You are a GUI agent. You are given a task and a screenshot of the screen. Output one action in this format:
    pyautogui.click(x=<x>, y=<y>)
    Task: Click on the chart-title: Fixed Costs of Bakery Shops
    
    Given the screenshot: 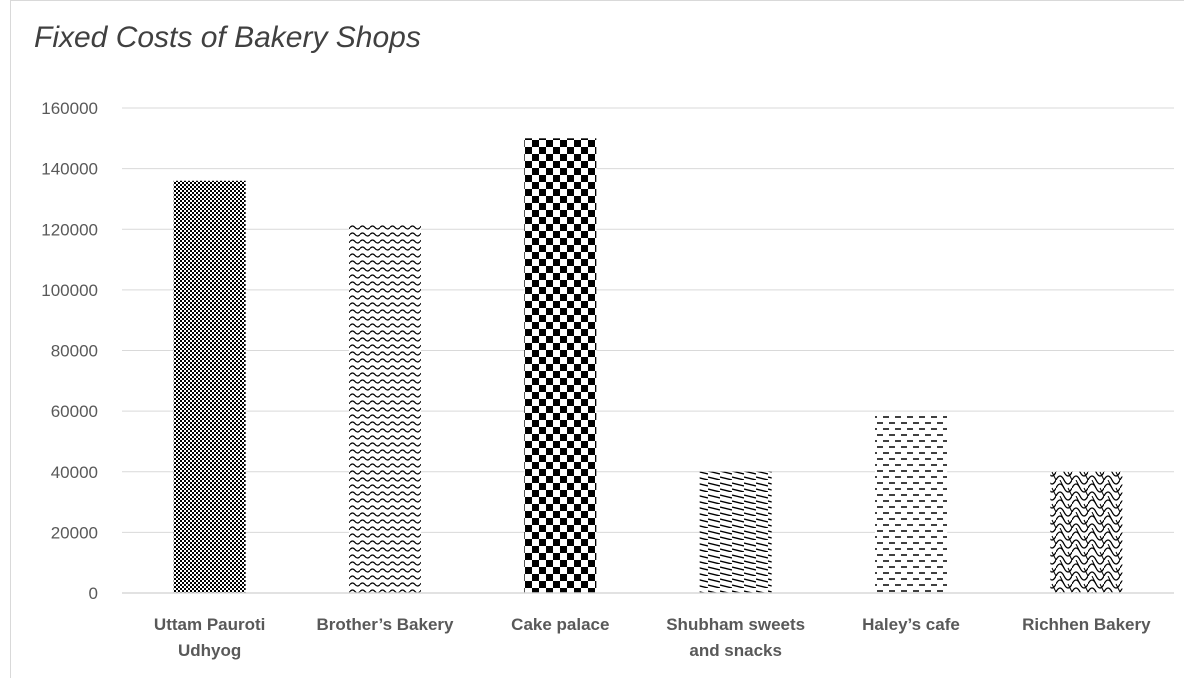 What is the action you would take?
    pyautogui.click(x=227, y=37)
    